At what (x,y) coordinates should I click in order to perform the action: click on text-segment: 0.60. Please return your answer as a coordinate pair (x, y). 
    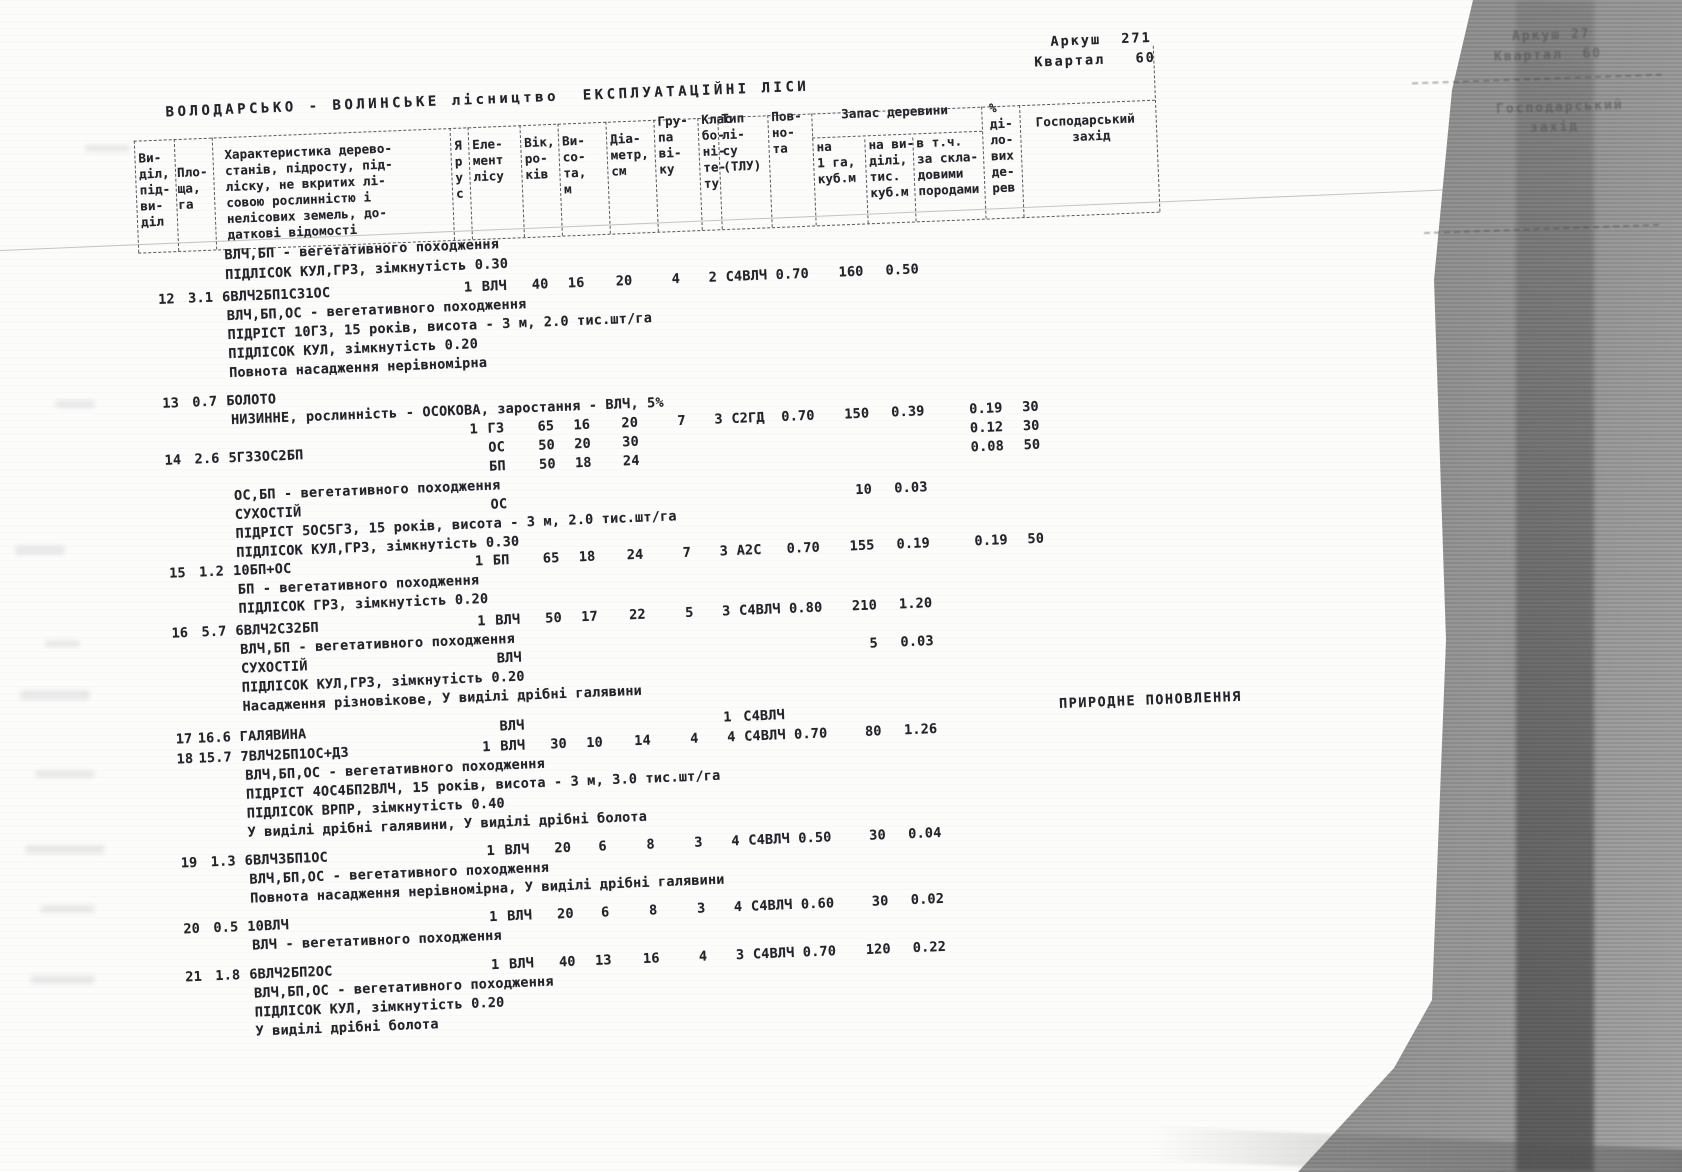
    Looking at the image, I should click on (817, 904).